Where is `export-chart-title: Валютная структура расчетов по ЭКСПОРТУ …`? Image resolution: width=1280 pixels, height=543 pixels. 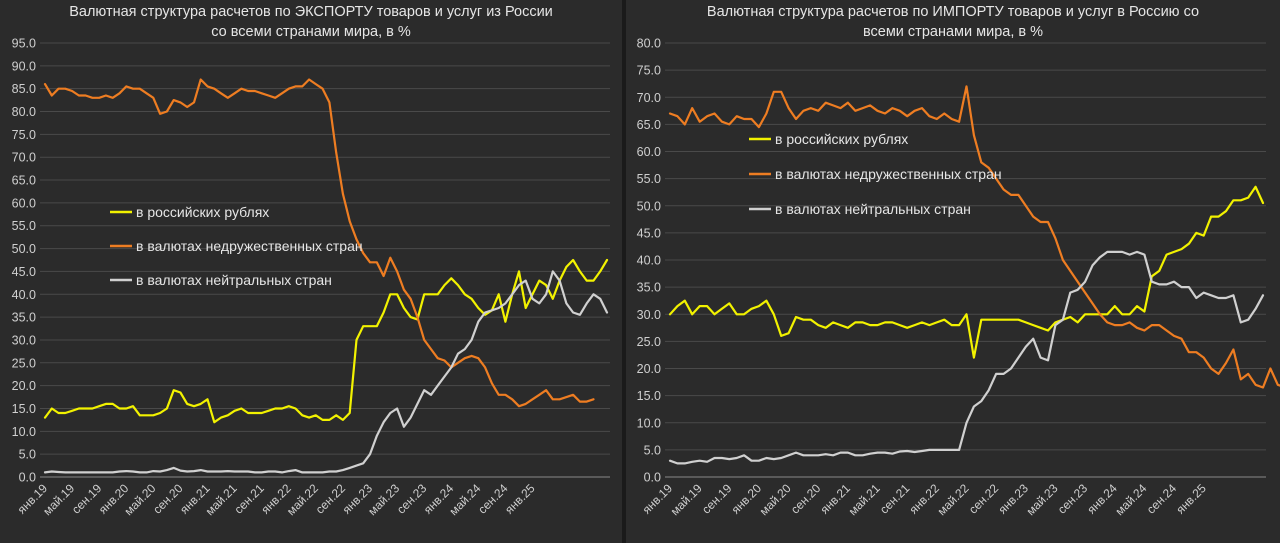 export-chart-title: Валютная структура расчетов по ЭКСПОРТУ … is located at coordinates (311, 22).